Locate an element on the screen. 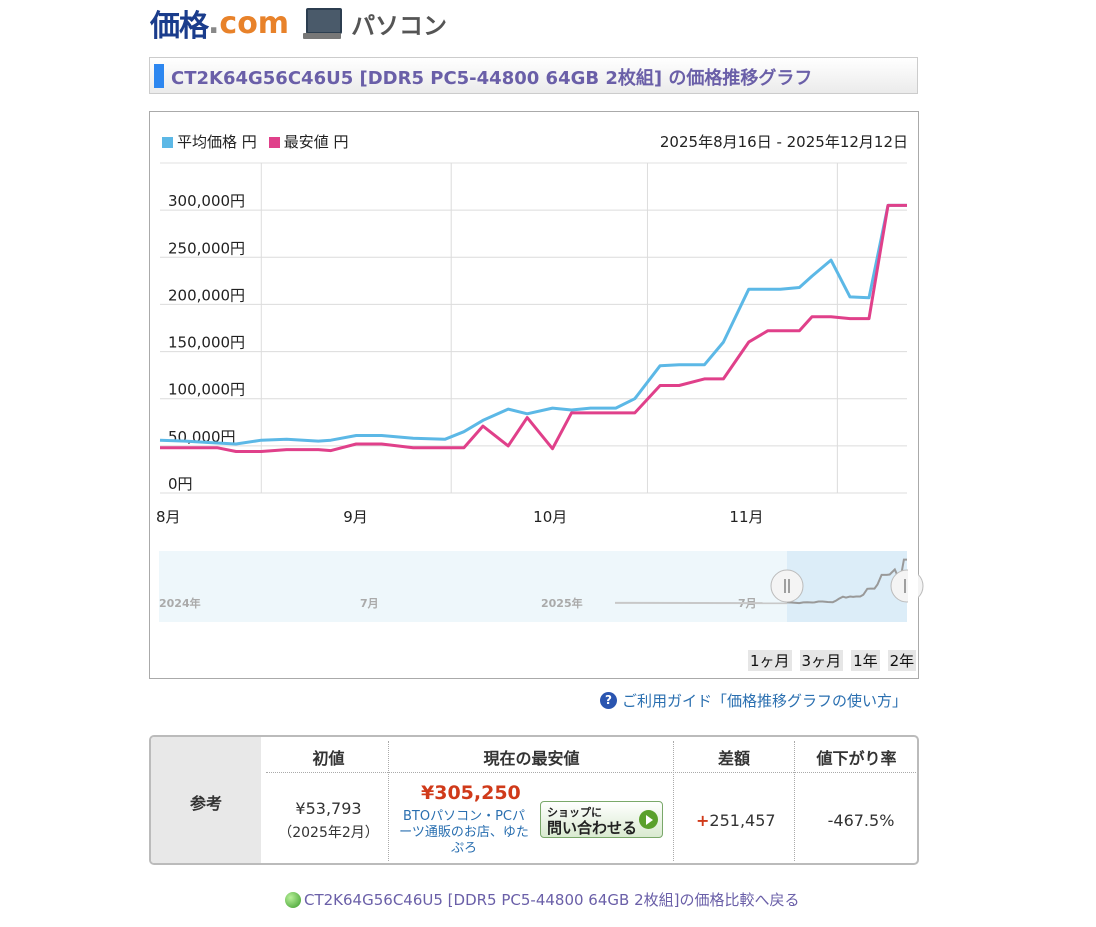 The height and width of the screenshot is (927, 1096). y-tick-label: 150,000円 is located at coordinates (206, 343).